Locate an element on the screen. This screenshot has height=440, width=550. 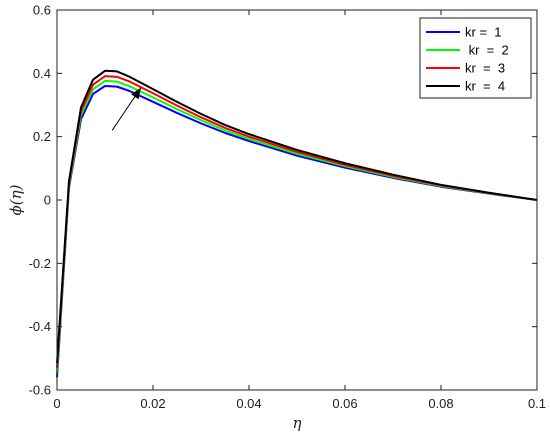
legend-label-3: kr = 3 is located at coordinates (485, 68).